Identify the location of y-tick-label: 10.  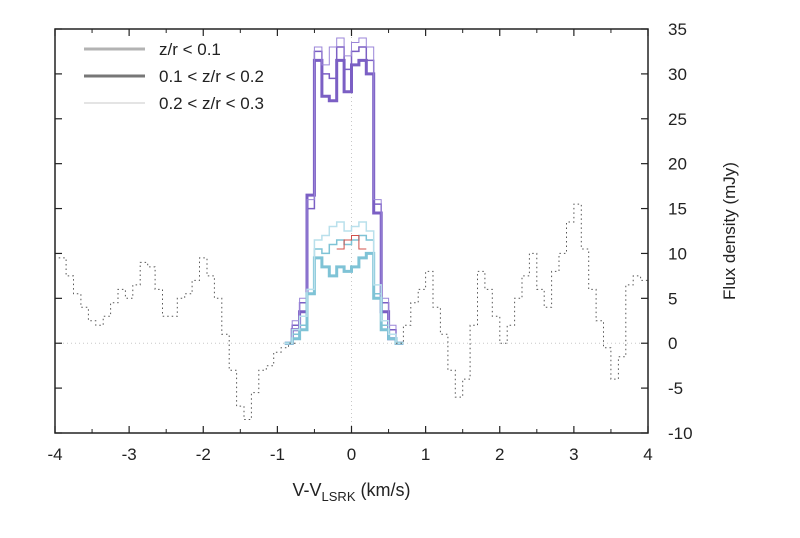
(677, 253).